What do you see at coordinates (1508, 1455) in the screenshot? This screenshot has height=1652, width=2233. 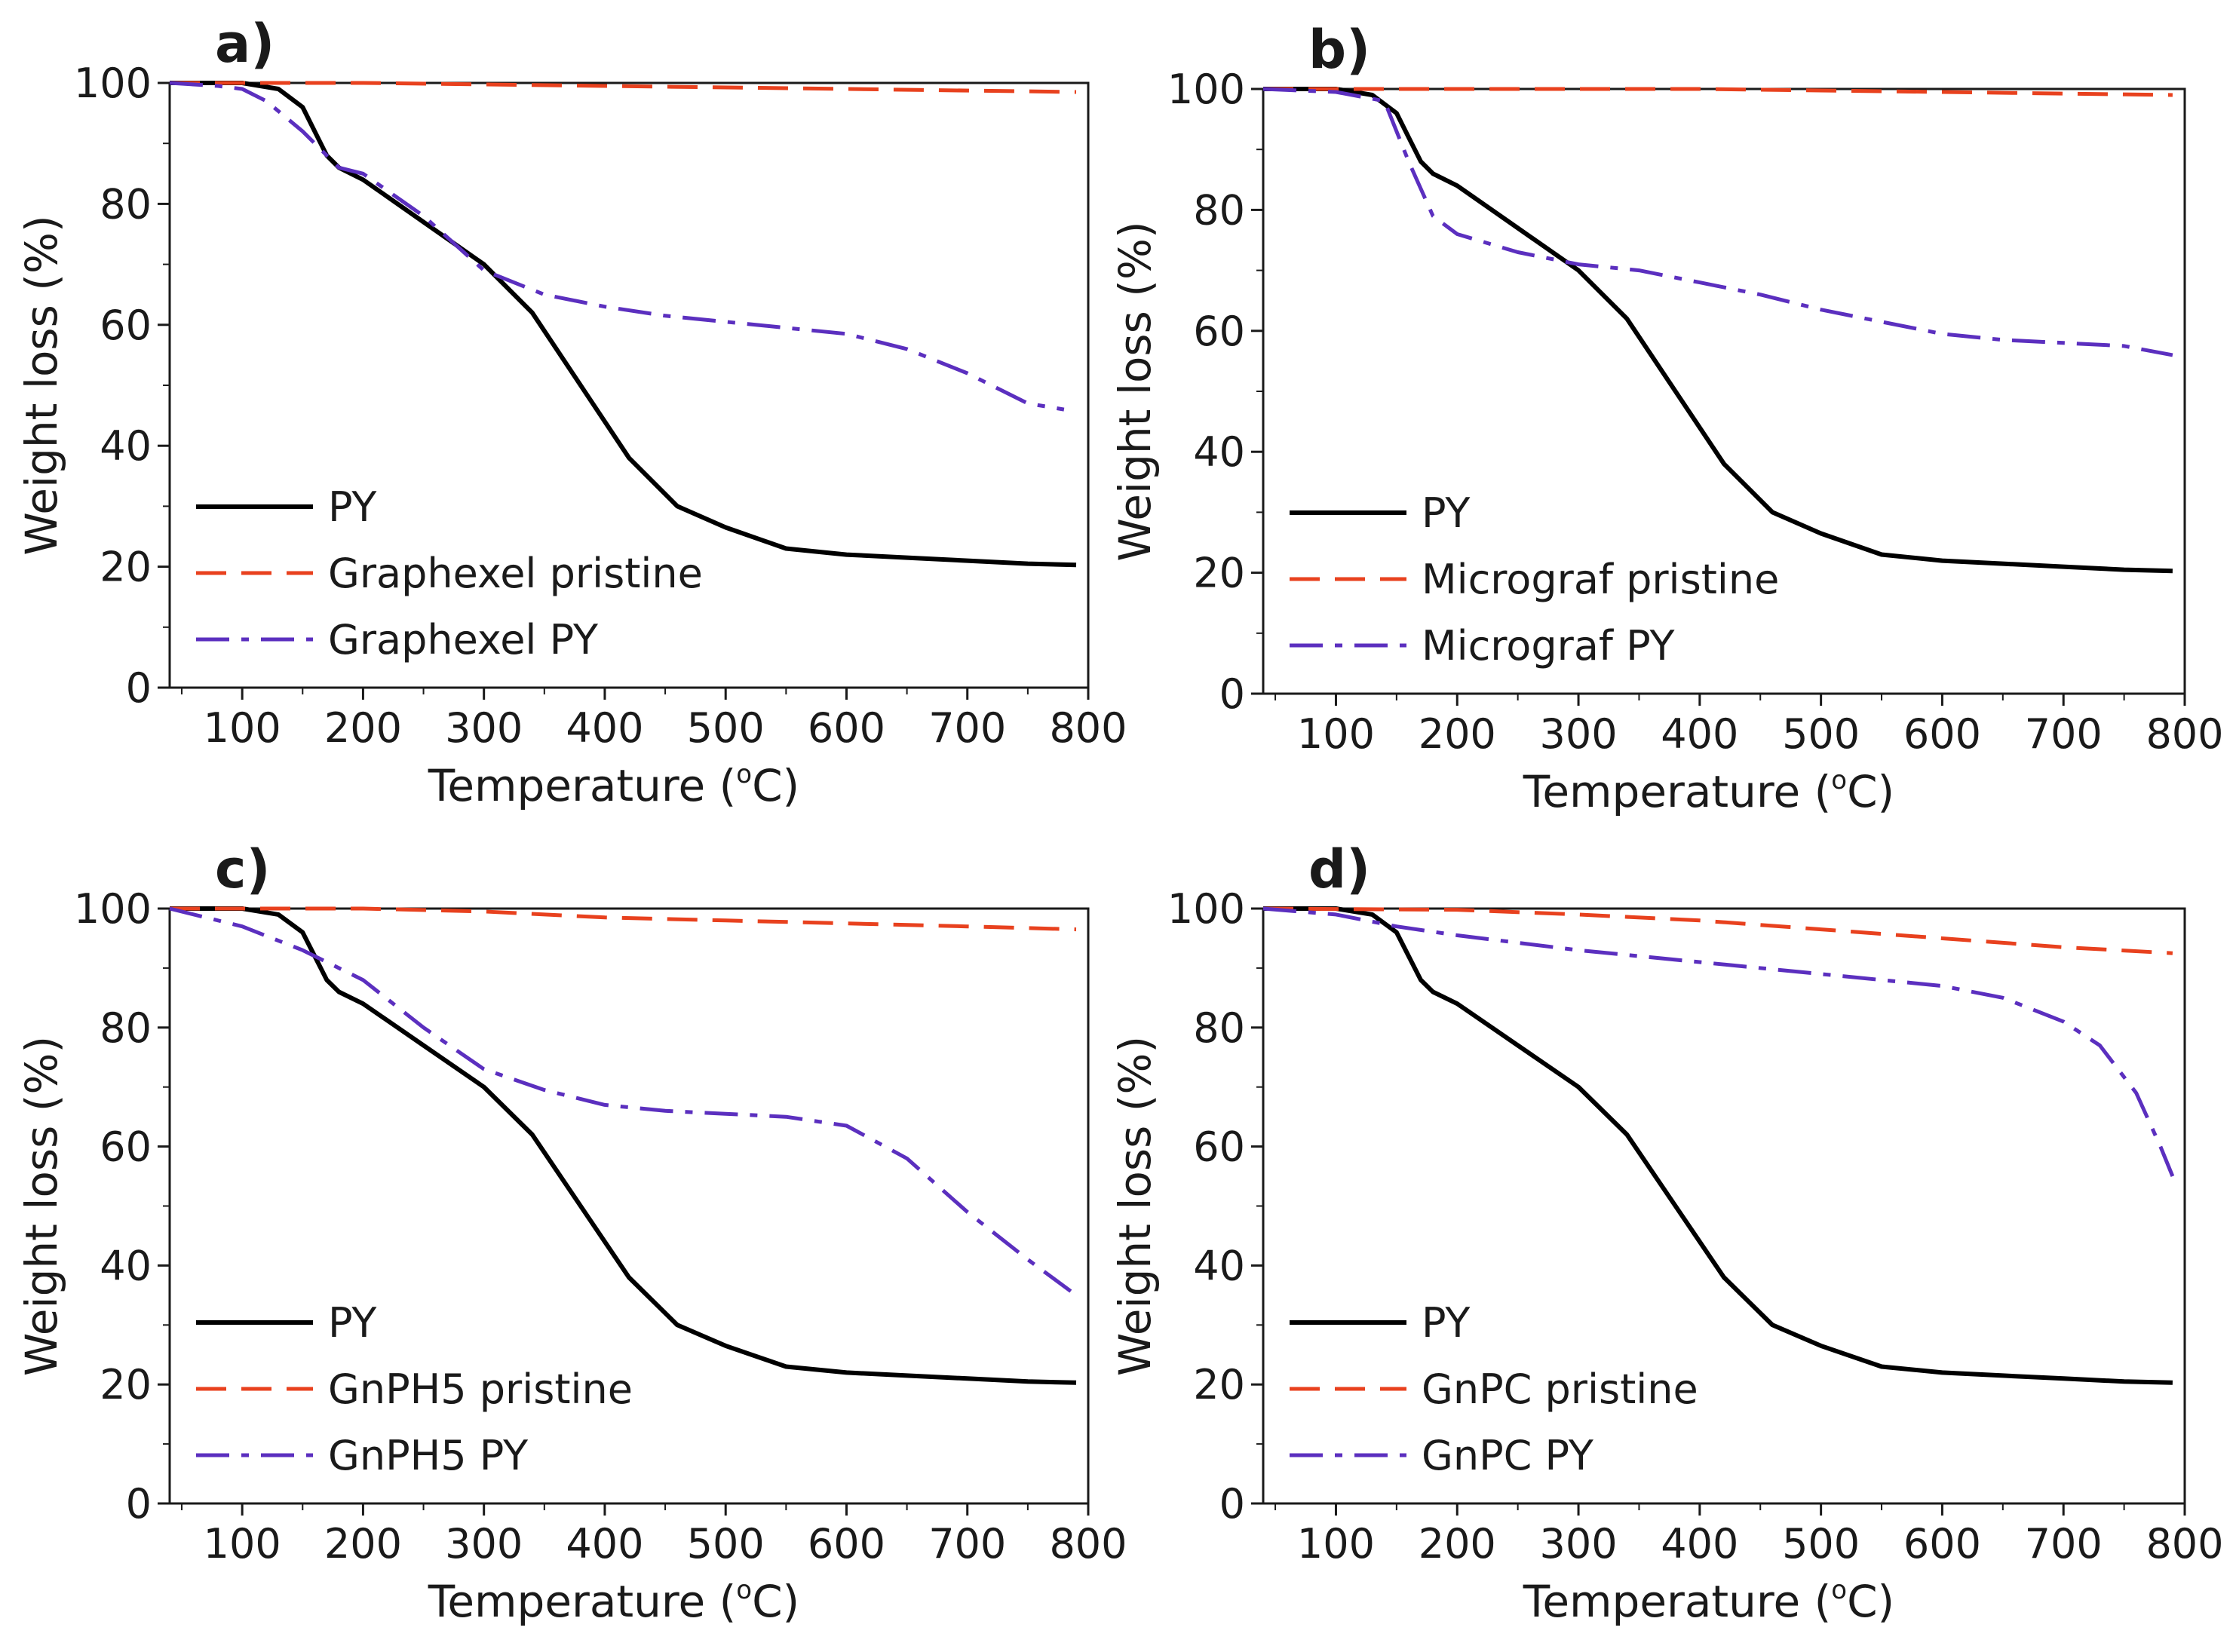 I see `legend-label: GnPC PY` at bounding box center [1508, 1455].